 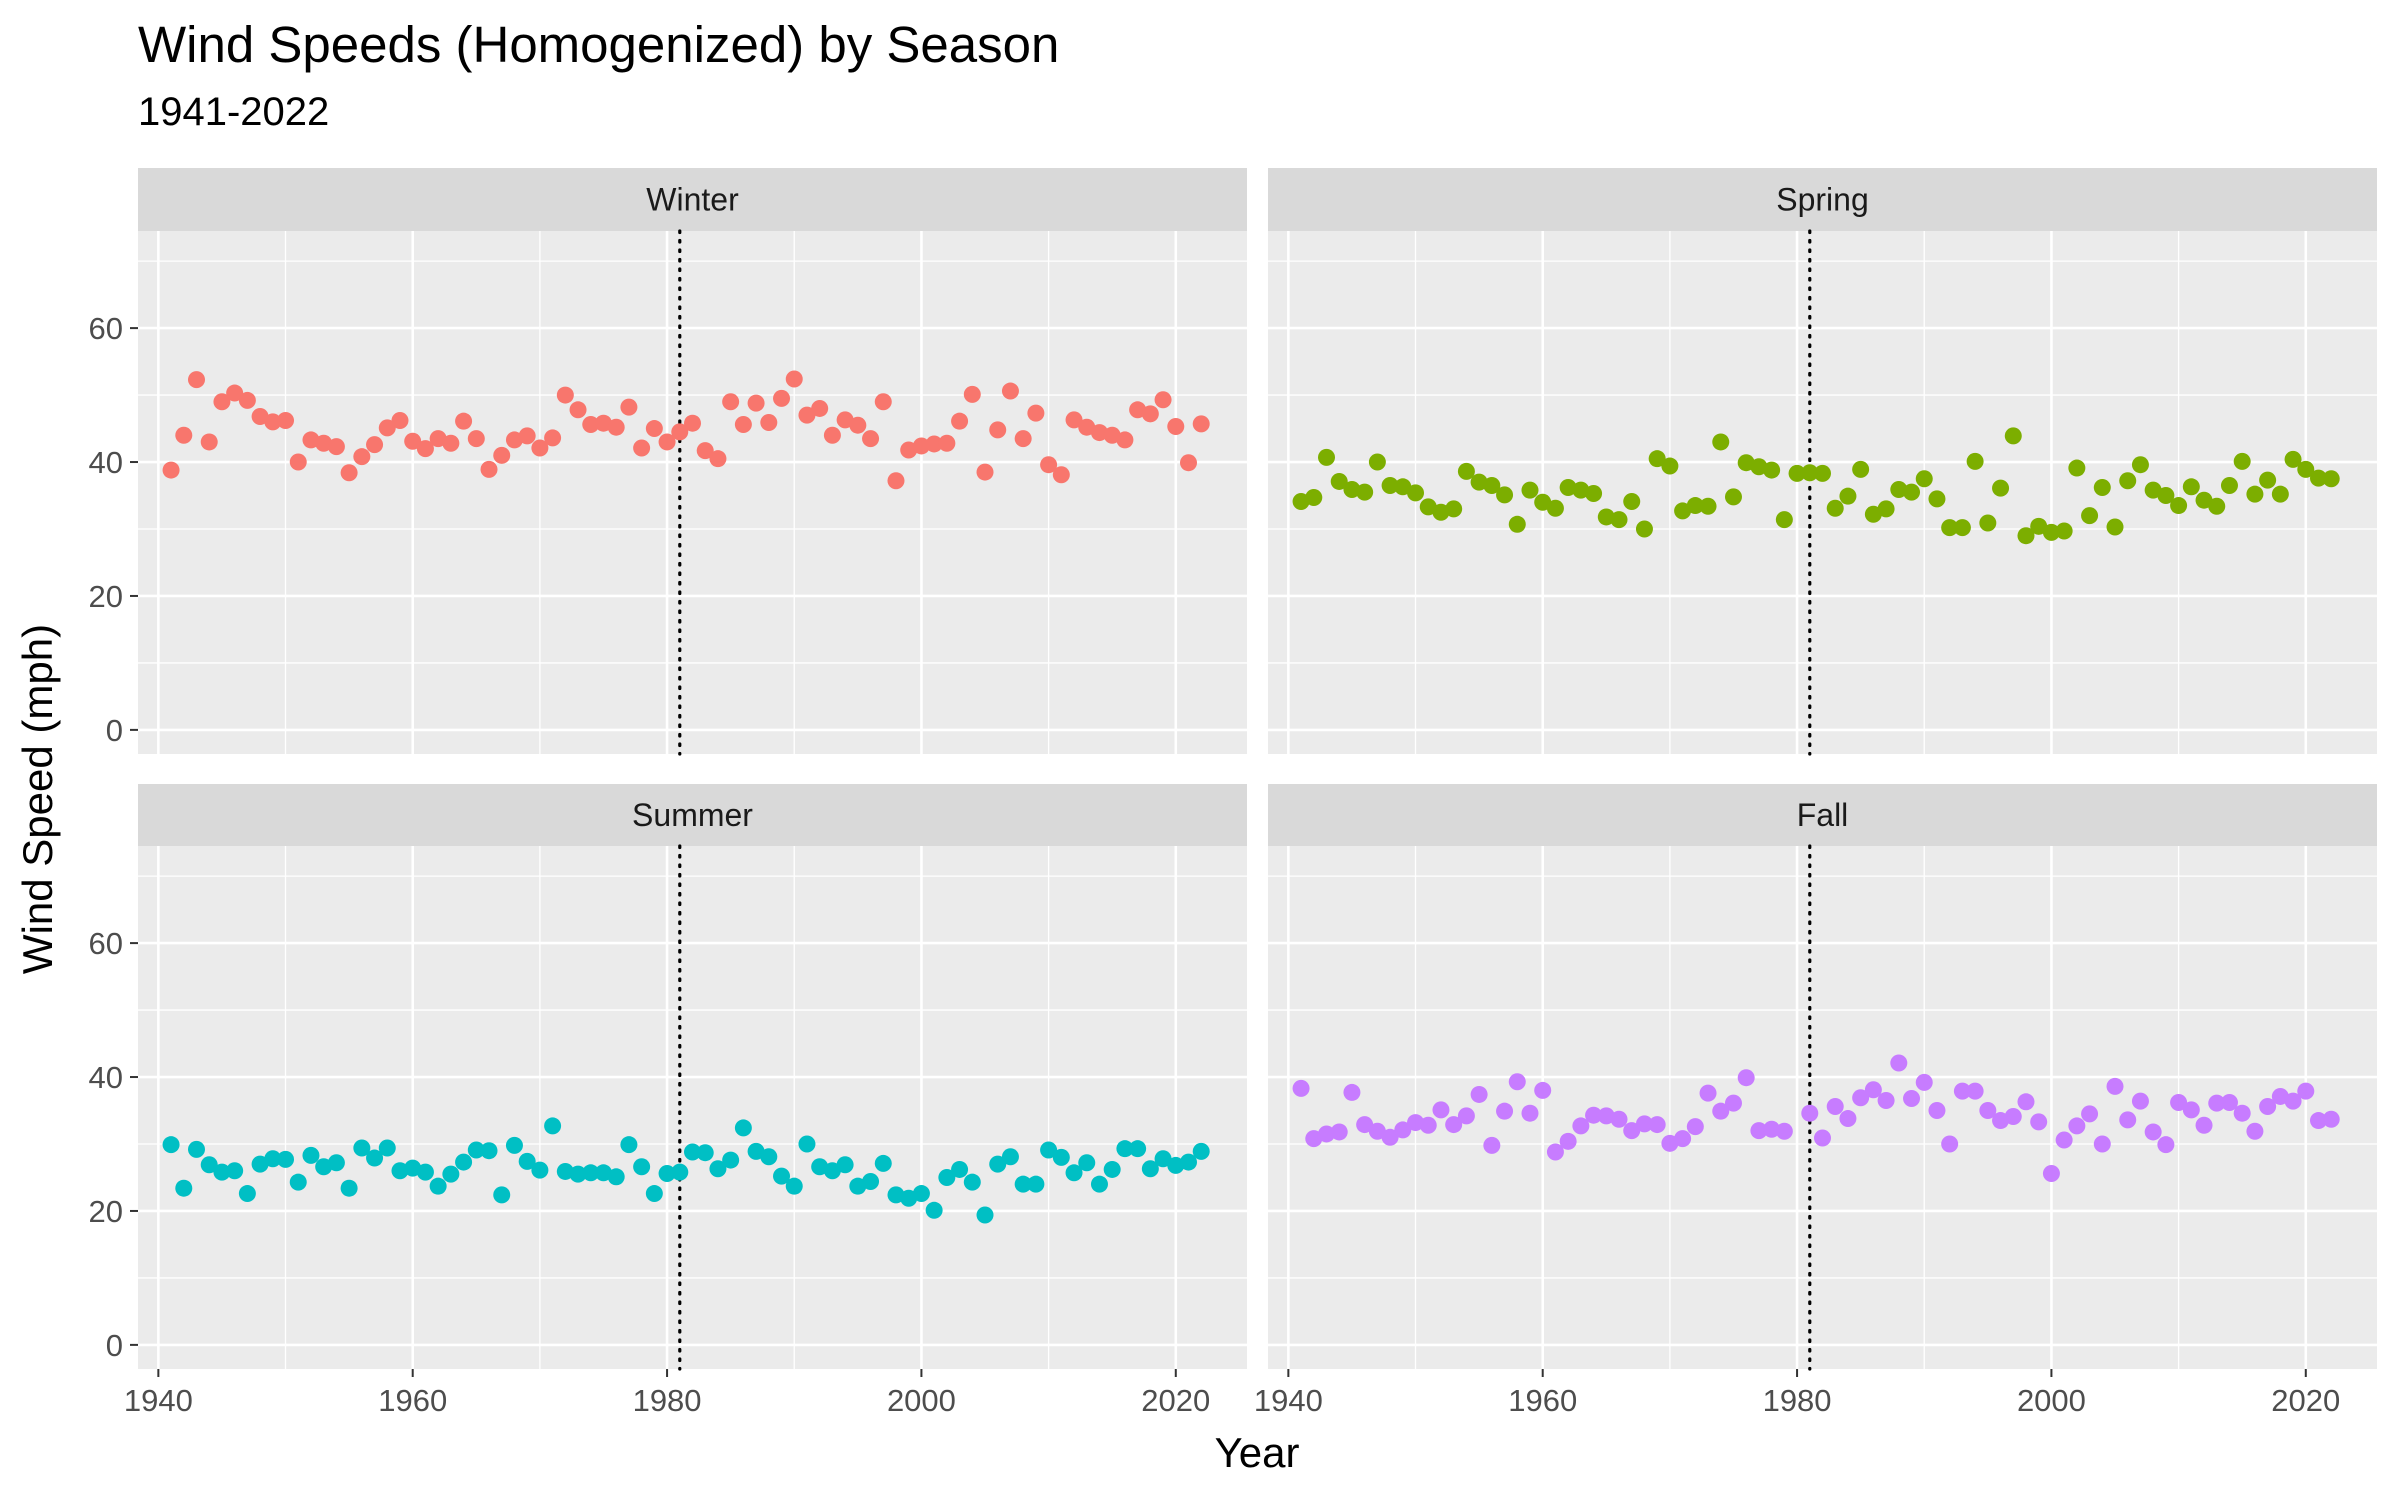 What do you see at coordinates (2305, 1400) in the screenshot?
I see `x-tick-label: 2020` at bounding box center [2305, 1400].